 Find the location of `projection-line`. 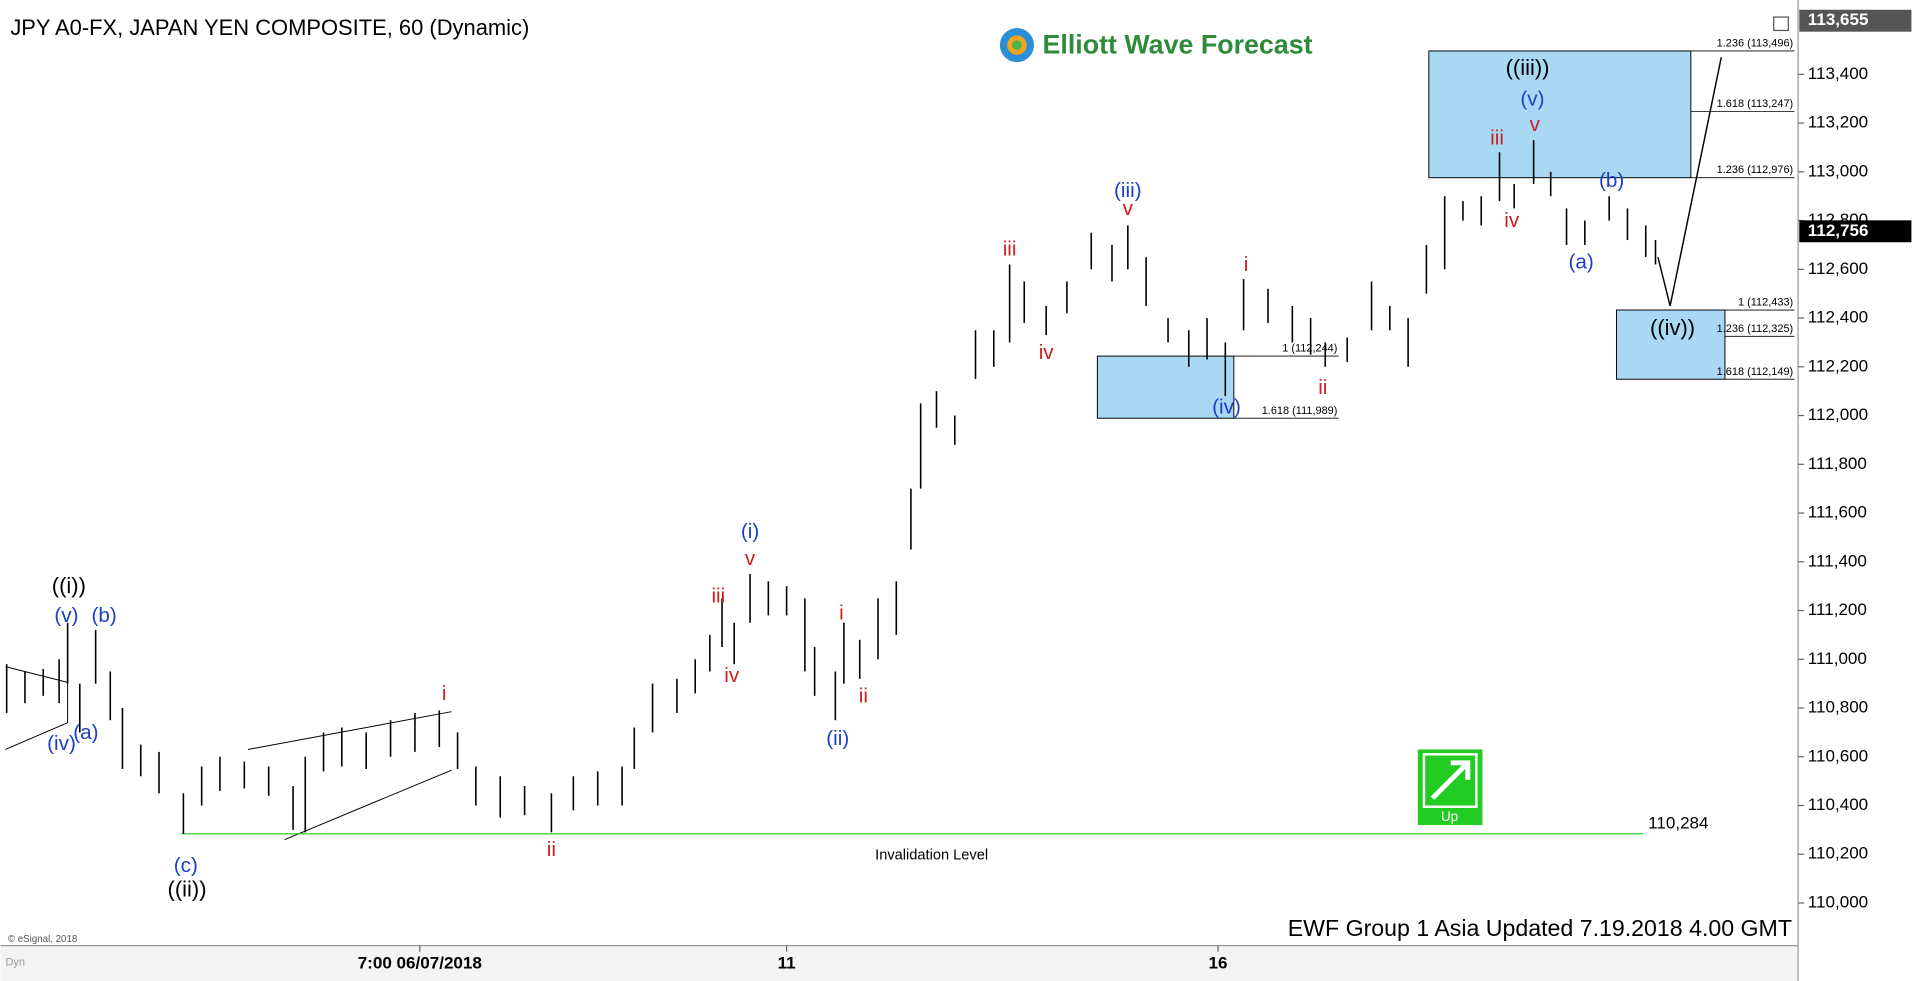

projection-line is located at coordinates (1690, 182).